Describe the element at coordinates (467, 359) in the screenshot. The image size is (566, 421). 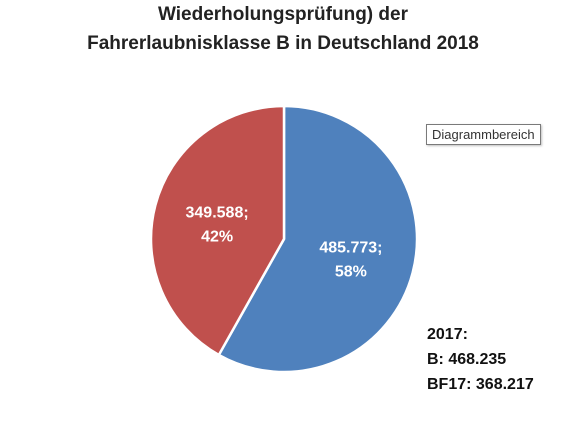
I see `note-line-b: B: 468.235` at that location.